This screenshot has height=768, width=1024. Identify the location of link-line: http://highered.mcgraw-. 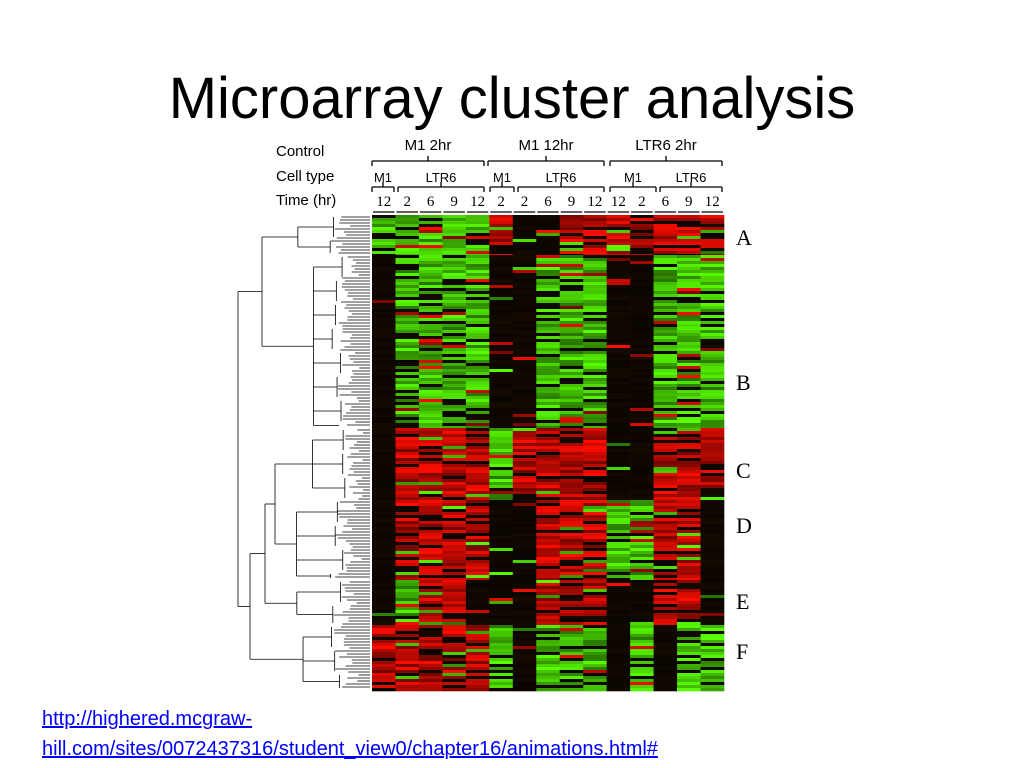
(147, 719).